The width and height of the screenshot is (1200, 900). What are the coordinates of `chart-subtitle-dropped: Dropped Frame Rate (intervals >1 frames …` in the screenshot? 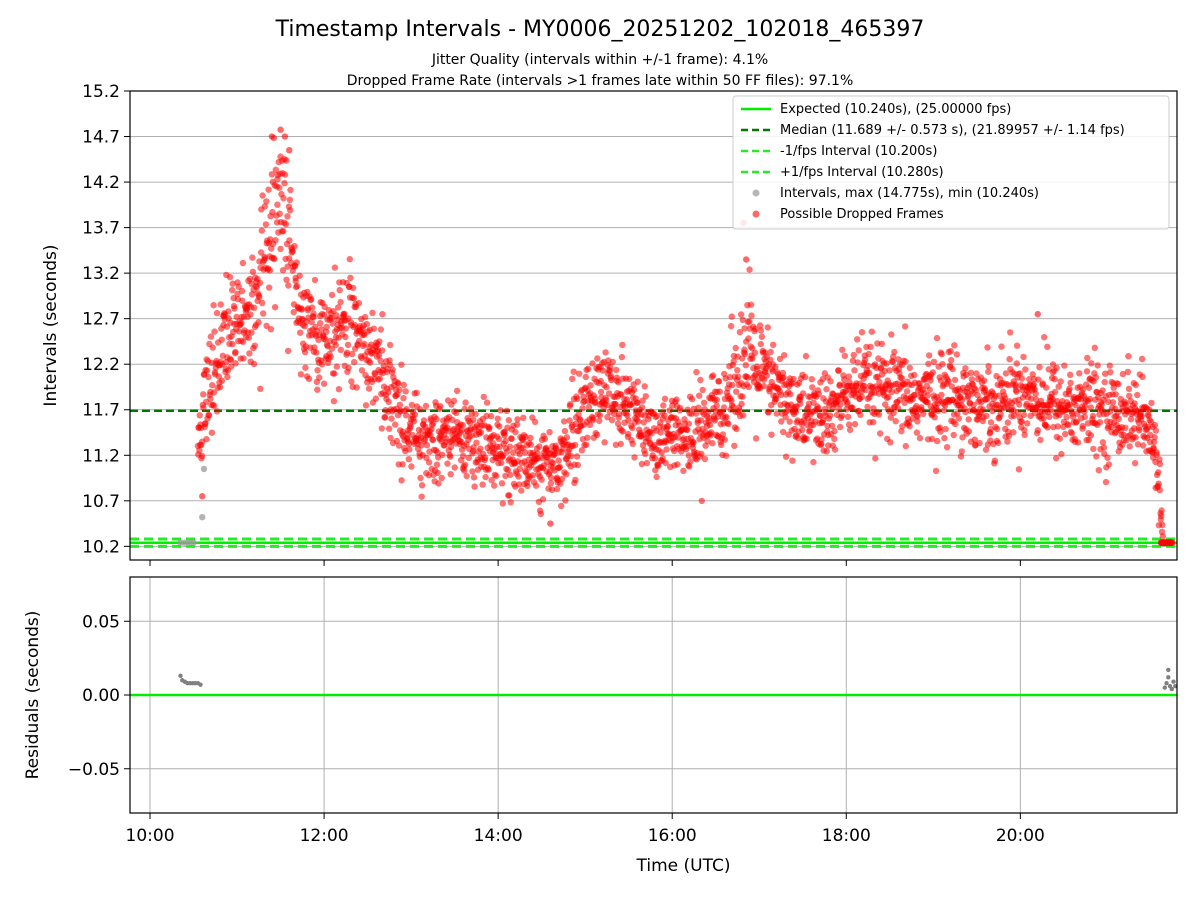 It's located at (600, 81).